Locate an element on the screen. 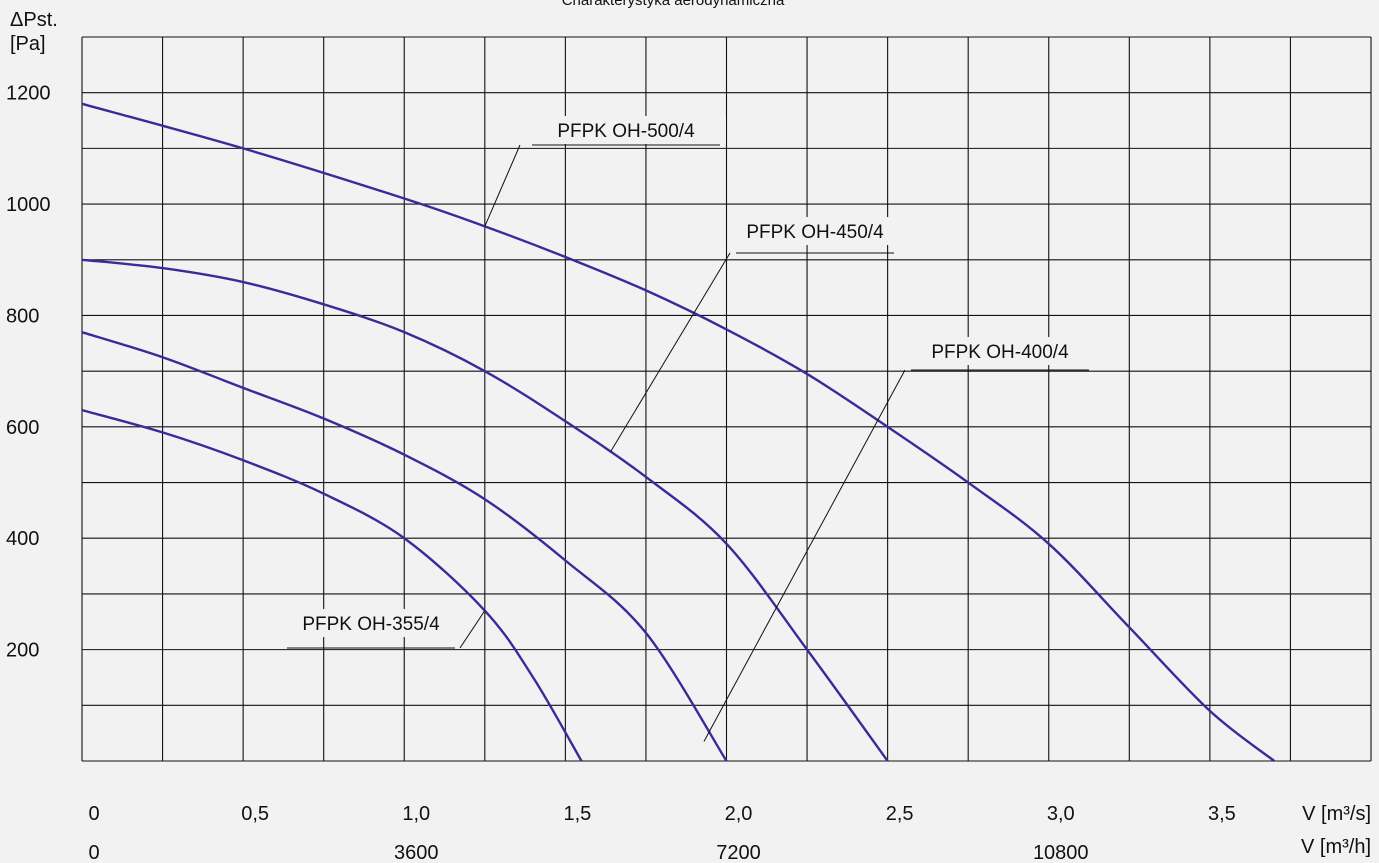 This screenshot has width=1379, height=863. annotation-label: PFPK OH-355/4 is located at coordinates (371, 624).